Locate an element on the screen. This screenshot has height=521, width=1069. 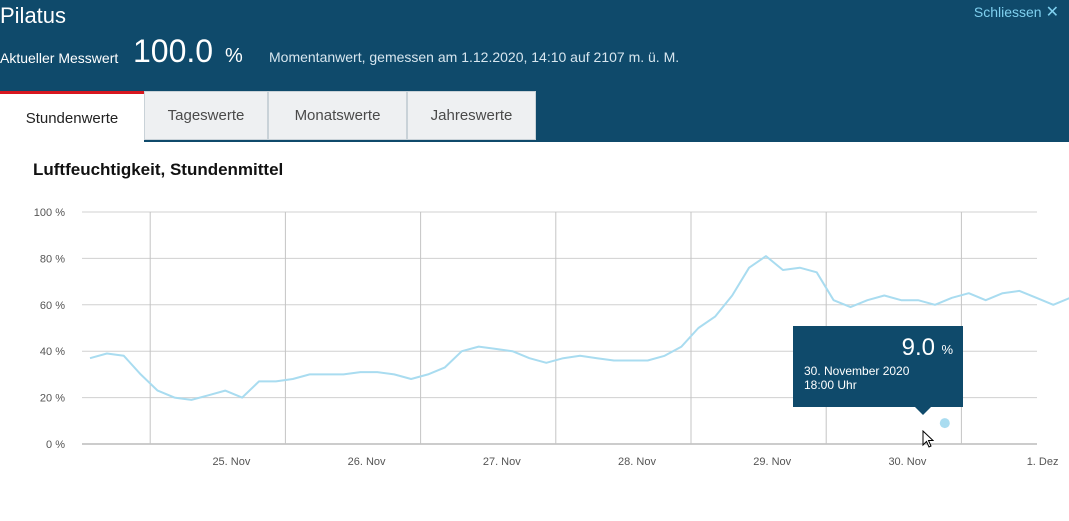
y-tick-label: 100 % is located at coordinates (49, 213).